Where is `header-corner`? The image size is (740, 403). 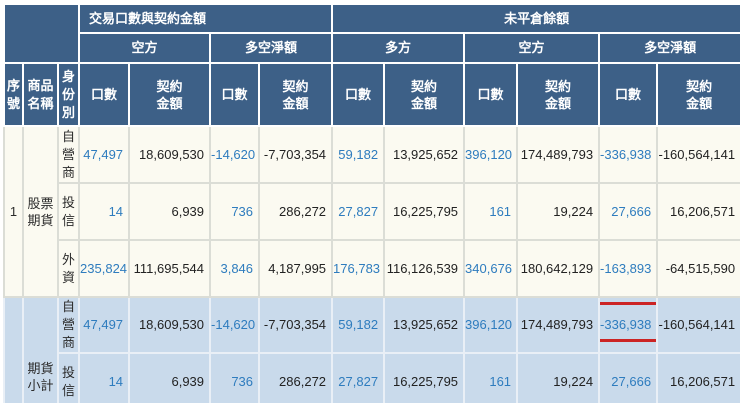
header-corner is located at coordinates (41, 33).